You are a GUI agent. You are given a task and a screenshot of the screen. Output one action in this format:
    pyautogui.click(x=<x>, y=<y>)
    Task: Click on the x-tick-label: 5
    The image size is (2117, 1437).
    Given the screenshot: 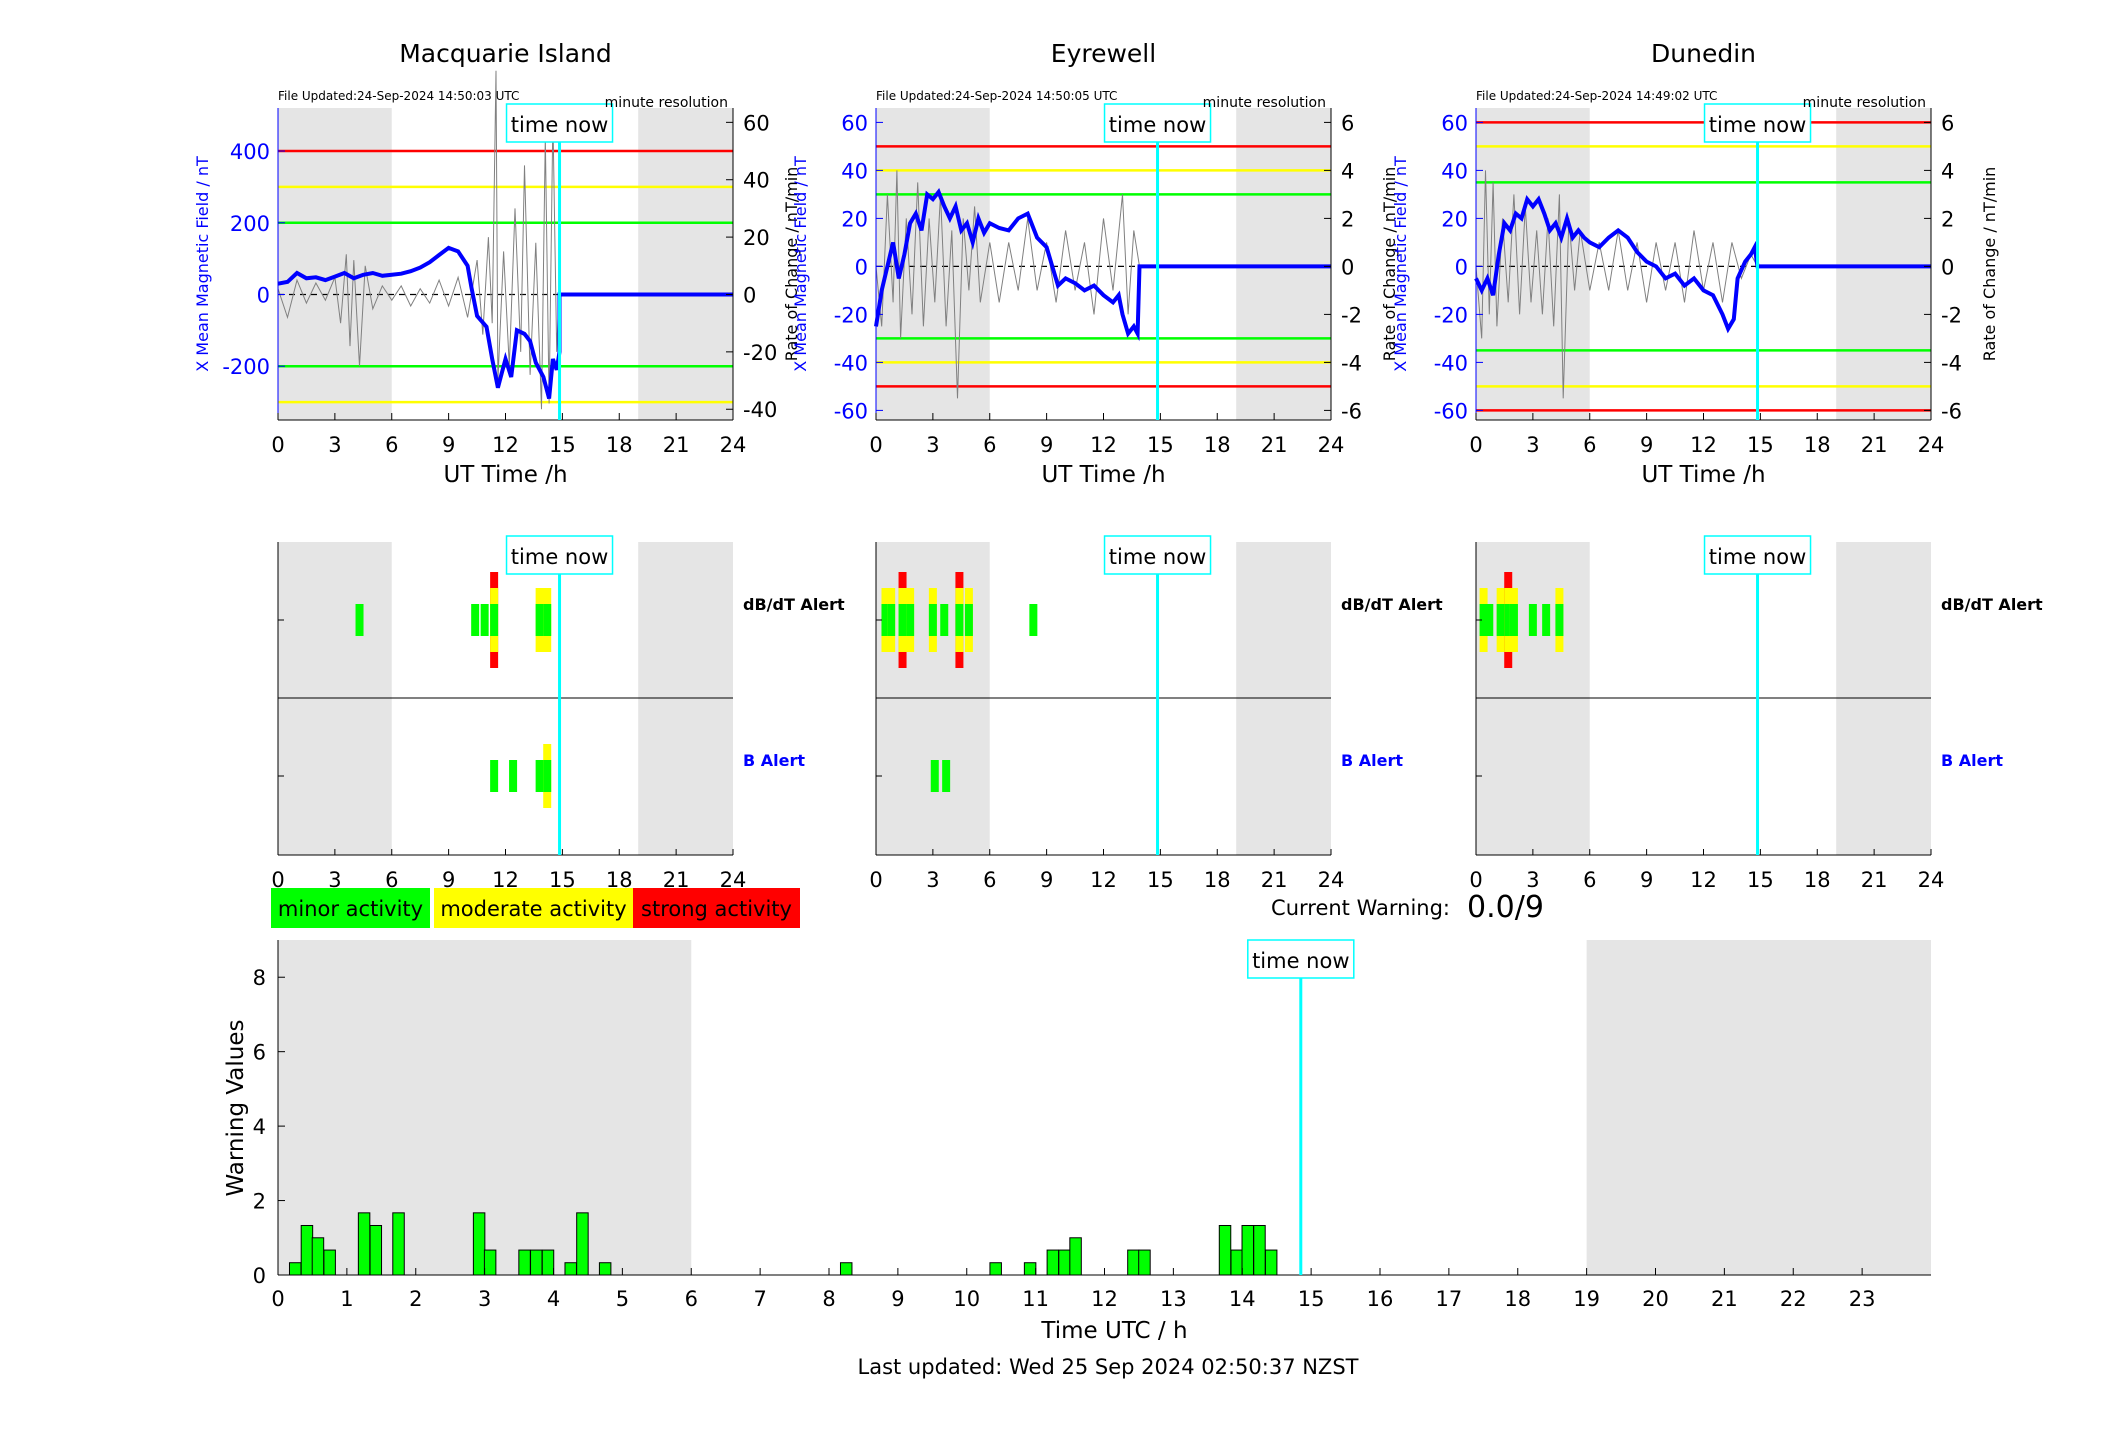 What is the action you would take?
    pyautogui.click(x=622, y=1299)
    